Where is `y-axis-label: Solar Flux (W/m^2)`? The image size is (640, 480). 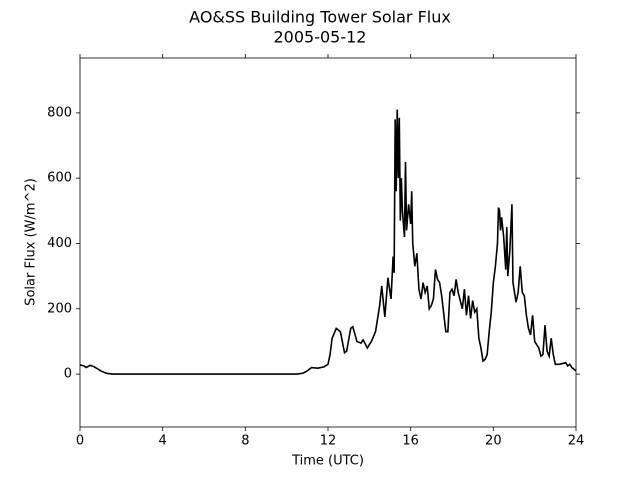
y-axis-label: Solar Flux (W/m^2) is located at coordinates (31, 242).